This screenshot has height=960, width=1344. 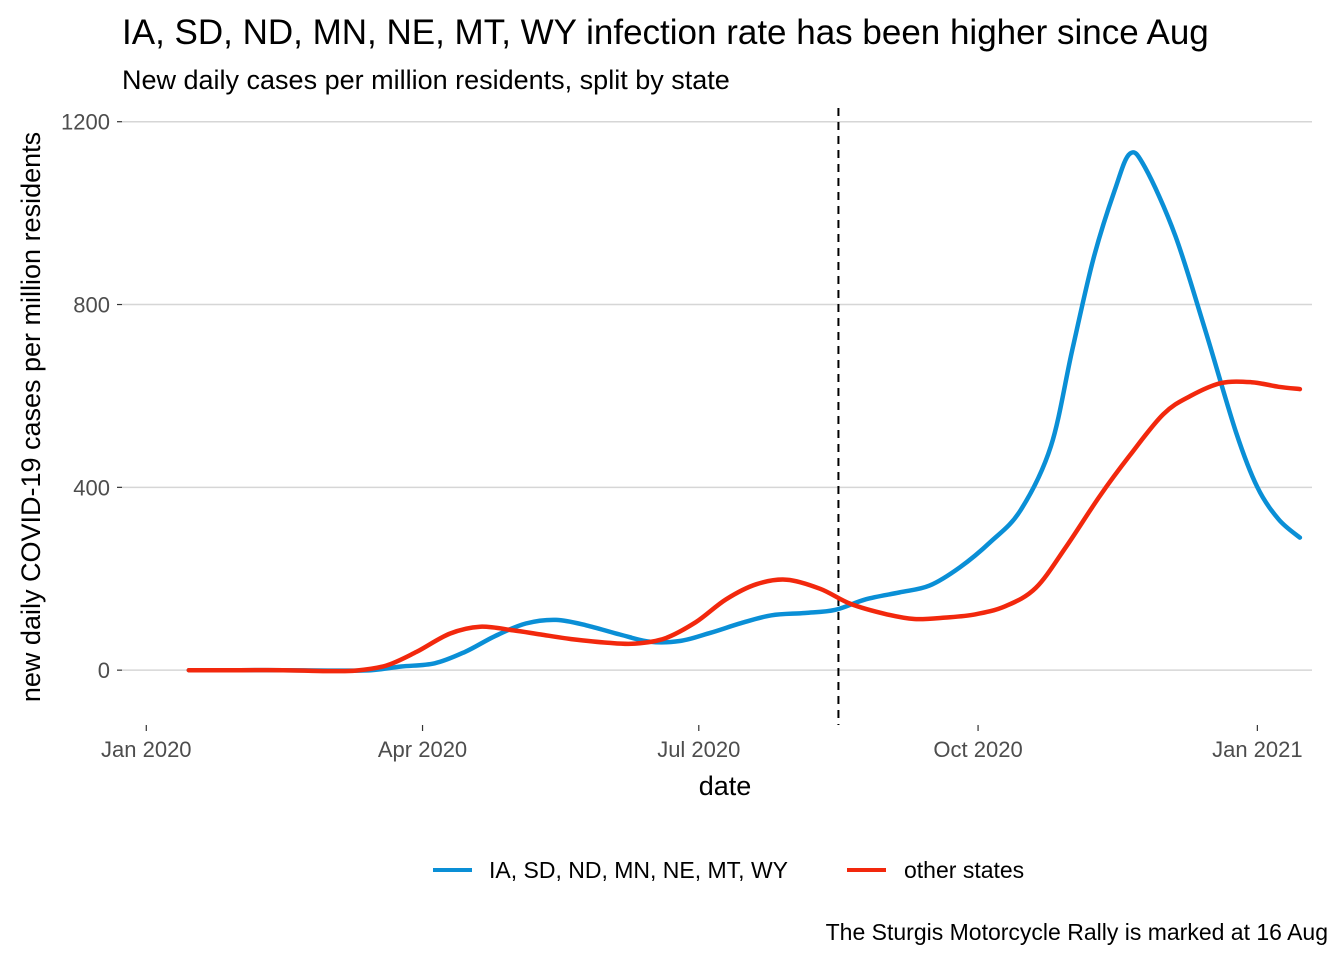 I want to click on x-tick-label: Jan 2021, so click(x=1257, y=749).